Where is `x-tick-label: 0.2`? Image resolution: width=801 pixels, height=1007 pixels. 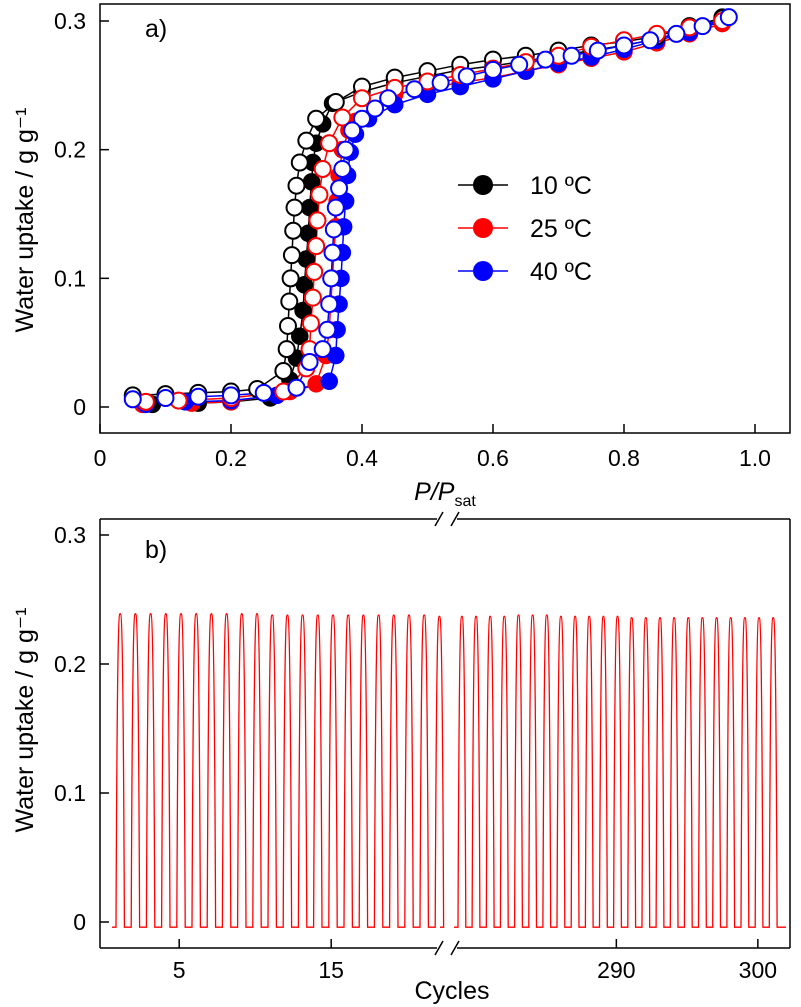
x-tick-label: 0.2 is located at coordinates (231, 458).